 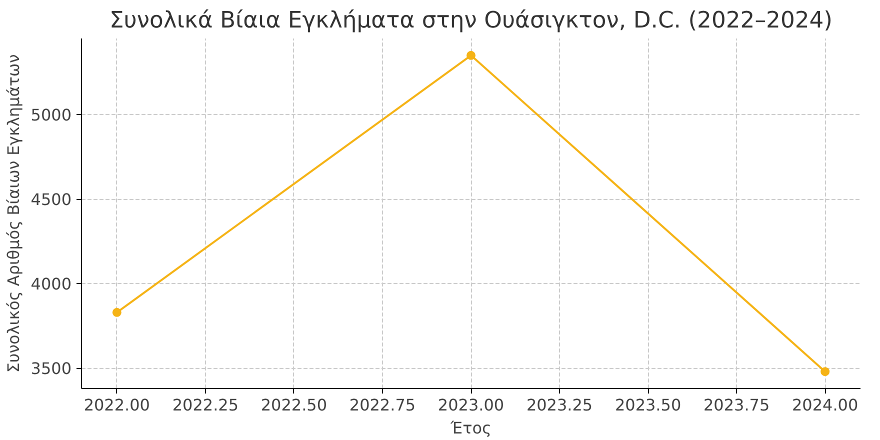 I want to click on y-tick-label: 5000, so click(x=51, y=115).